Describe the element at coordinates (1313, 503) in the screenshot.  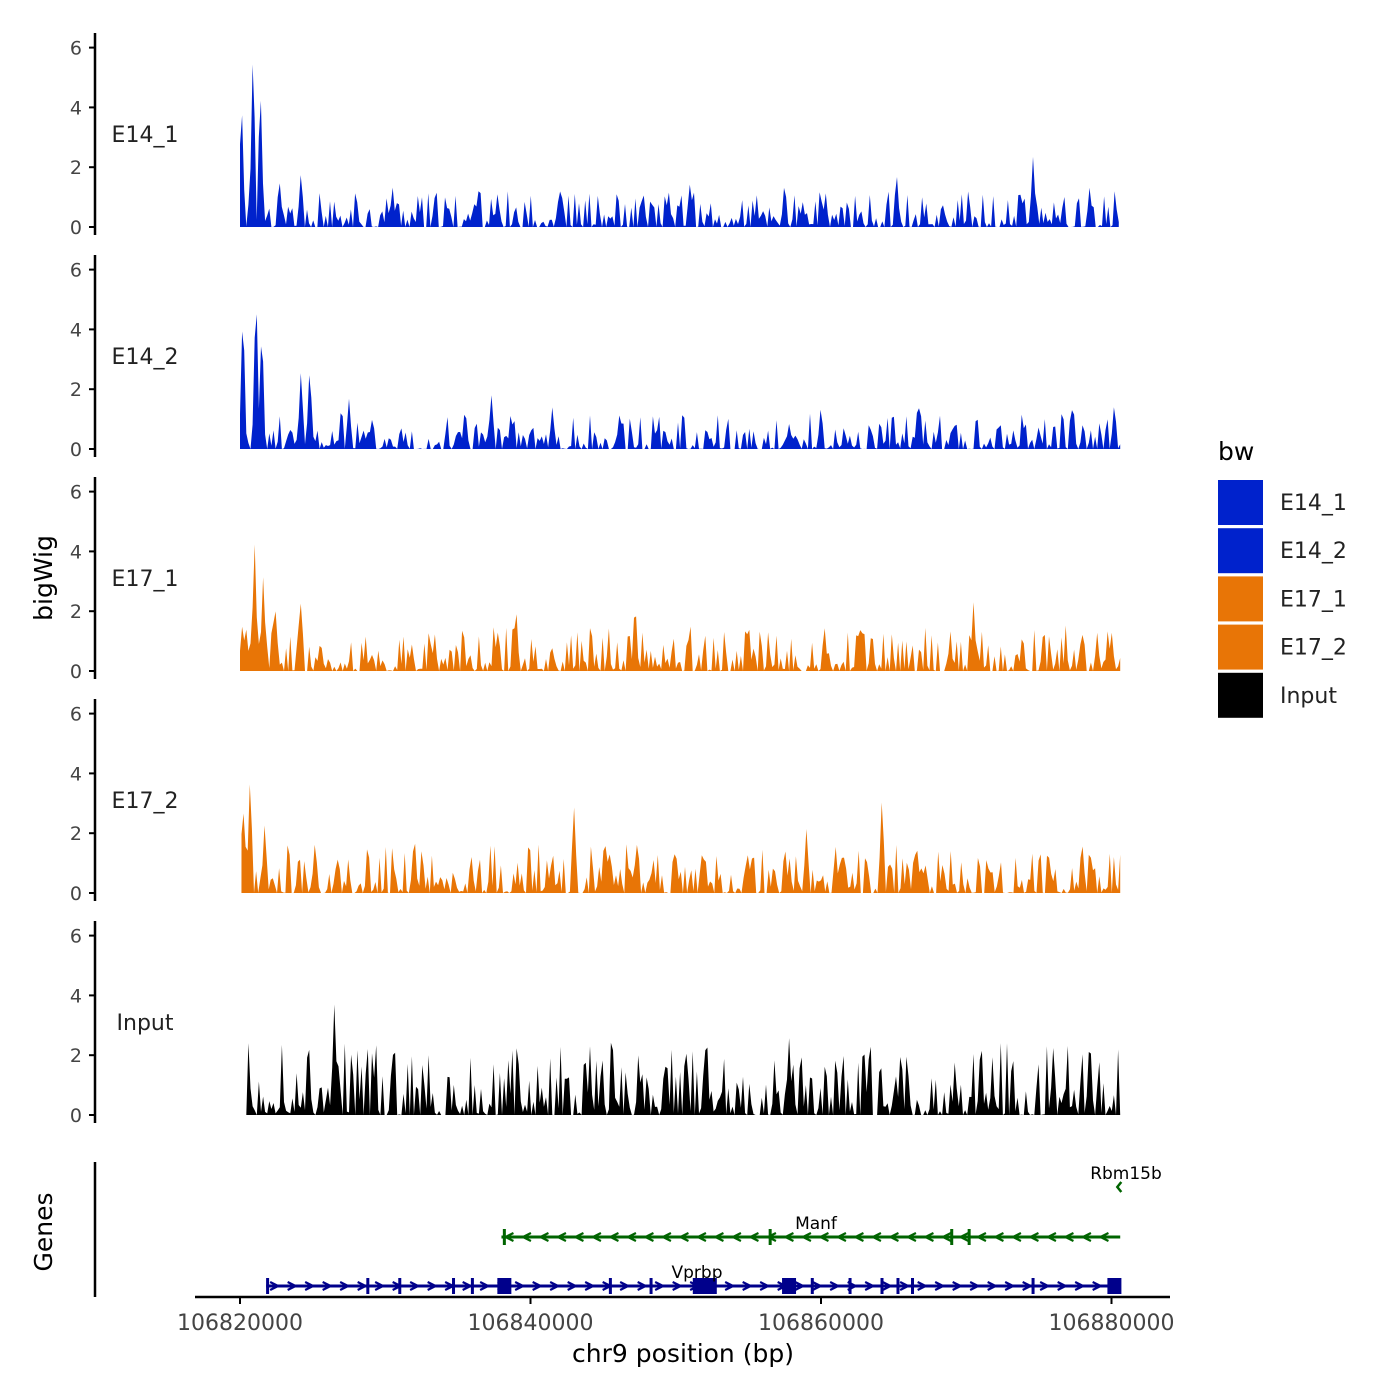
I see `legend-label: E14_1` at that location.